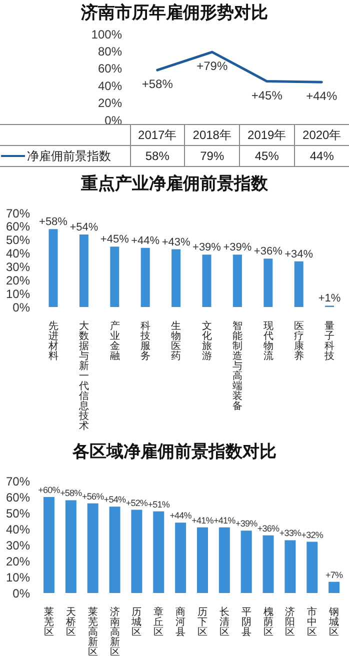 Image resolution: width=349 pixels, height=670 pixels. I want to click on data-label: +79%, so click(212, 66).